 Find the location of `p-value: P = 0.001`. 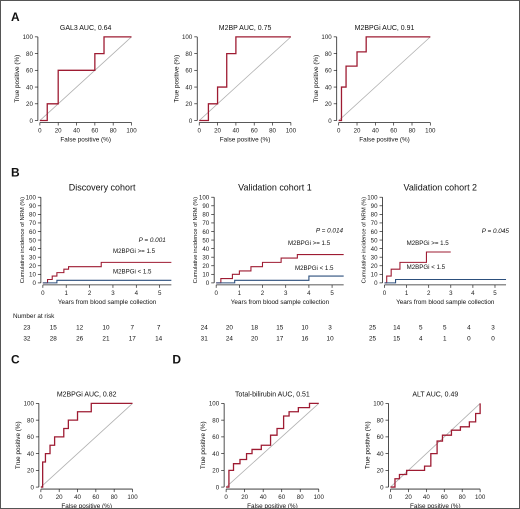

p-value: P = 0.001 is located at coordinates (152, 240).